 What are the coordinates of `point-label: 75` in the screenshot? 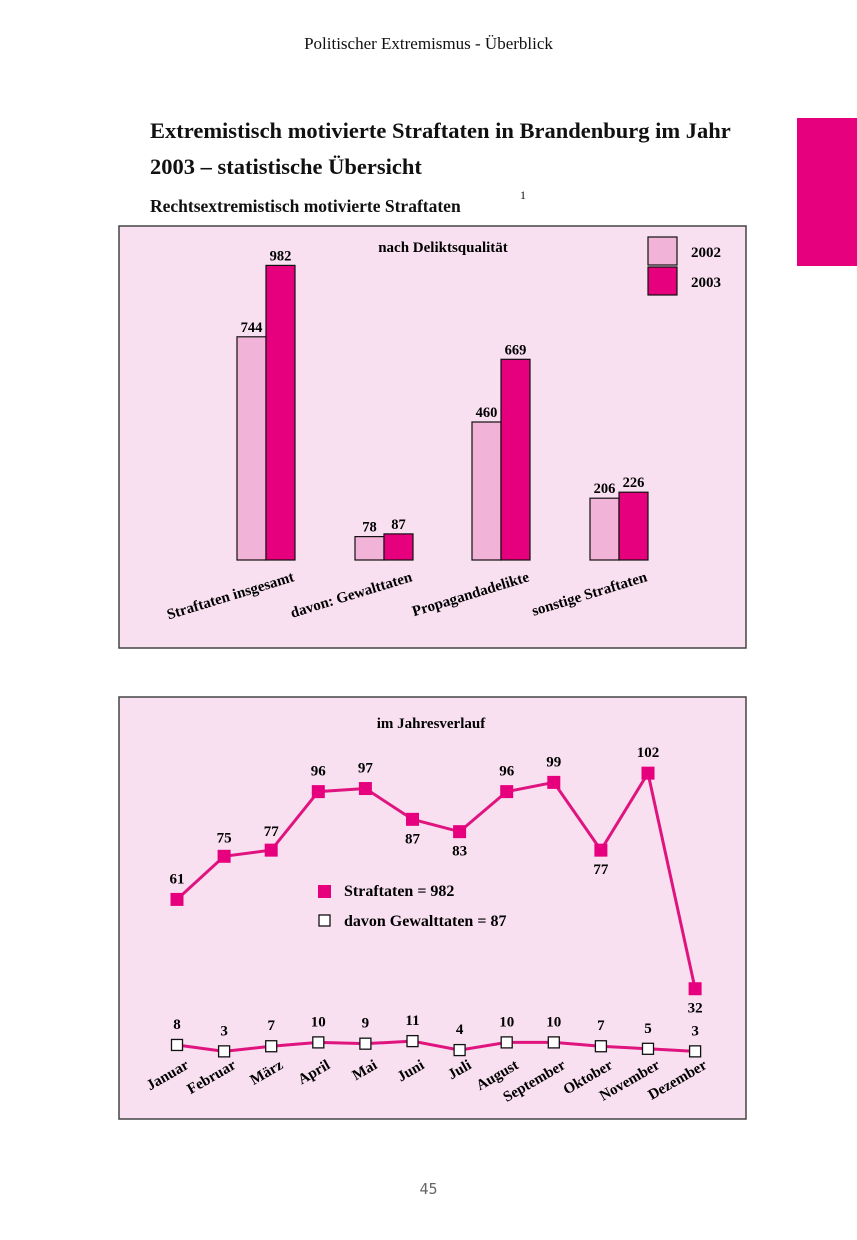 It's located at (224, 838).